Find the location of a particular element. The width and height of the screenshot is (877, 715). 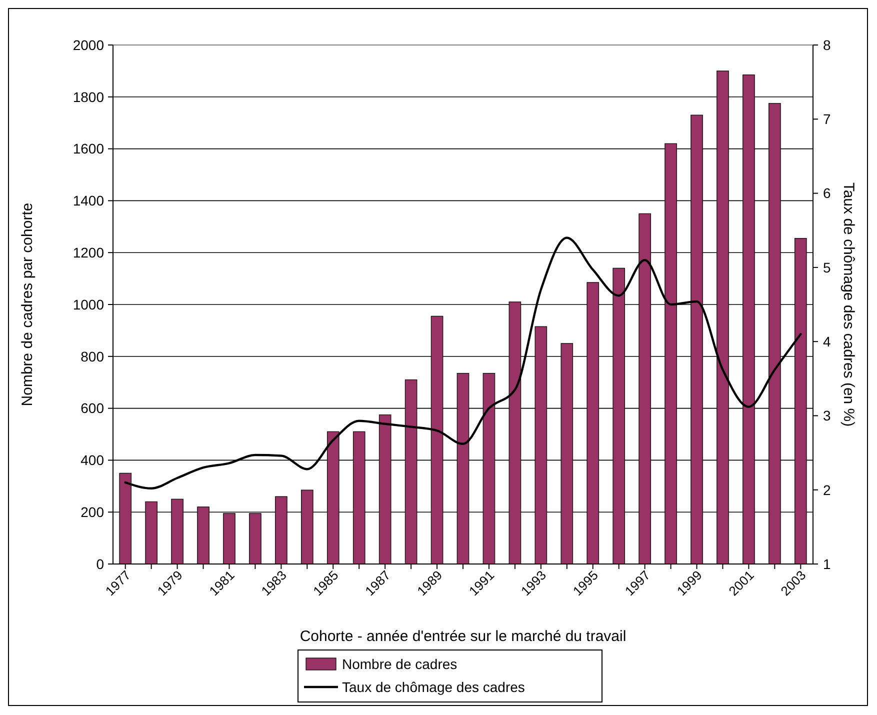

y2-tick-label: 2 is located at coordinates (827, 490).